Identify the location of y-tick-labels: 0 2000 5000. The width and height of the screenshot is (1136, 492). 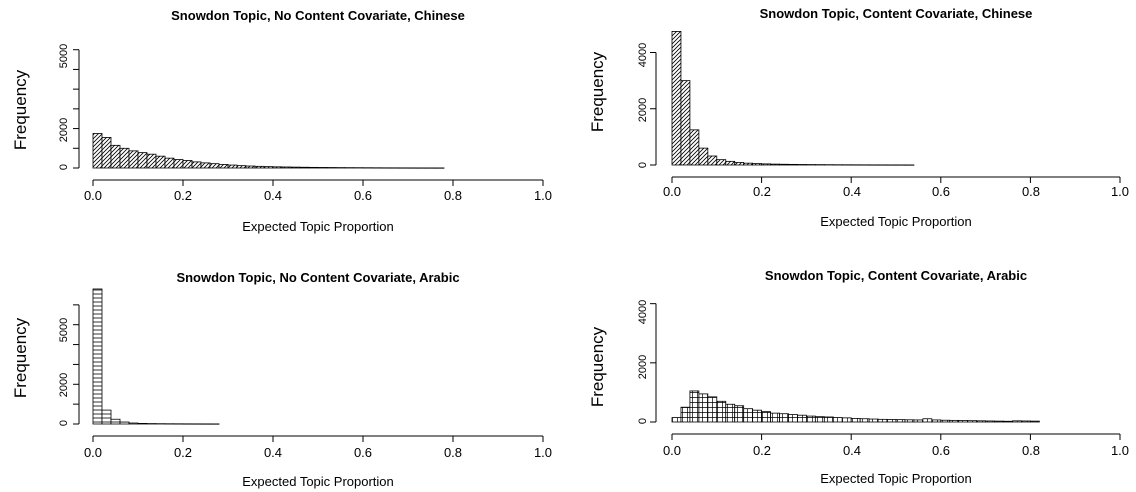
(64, 107).